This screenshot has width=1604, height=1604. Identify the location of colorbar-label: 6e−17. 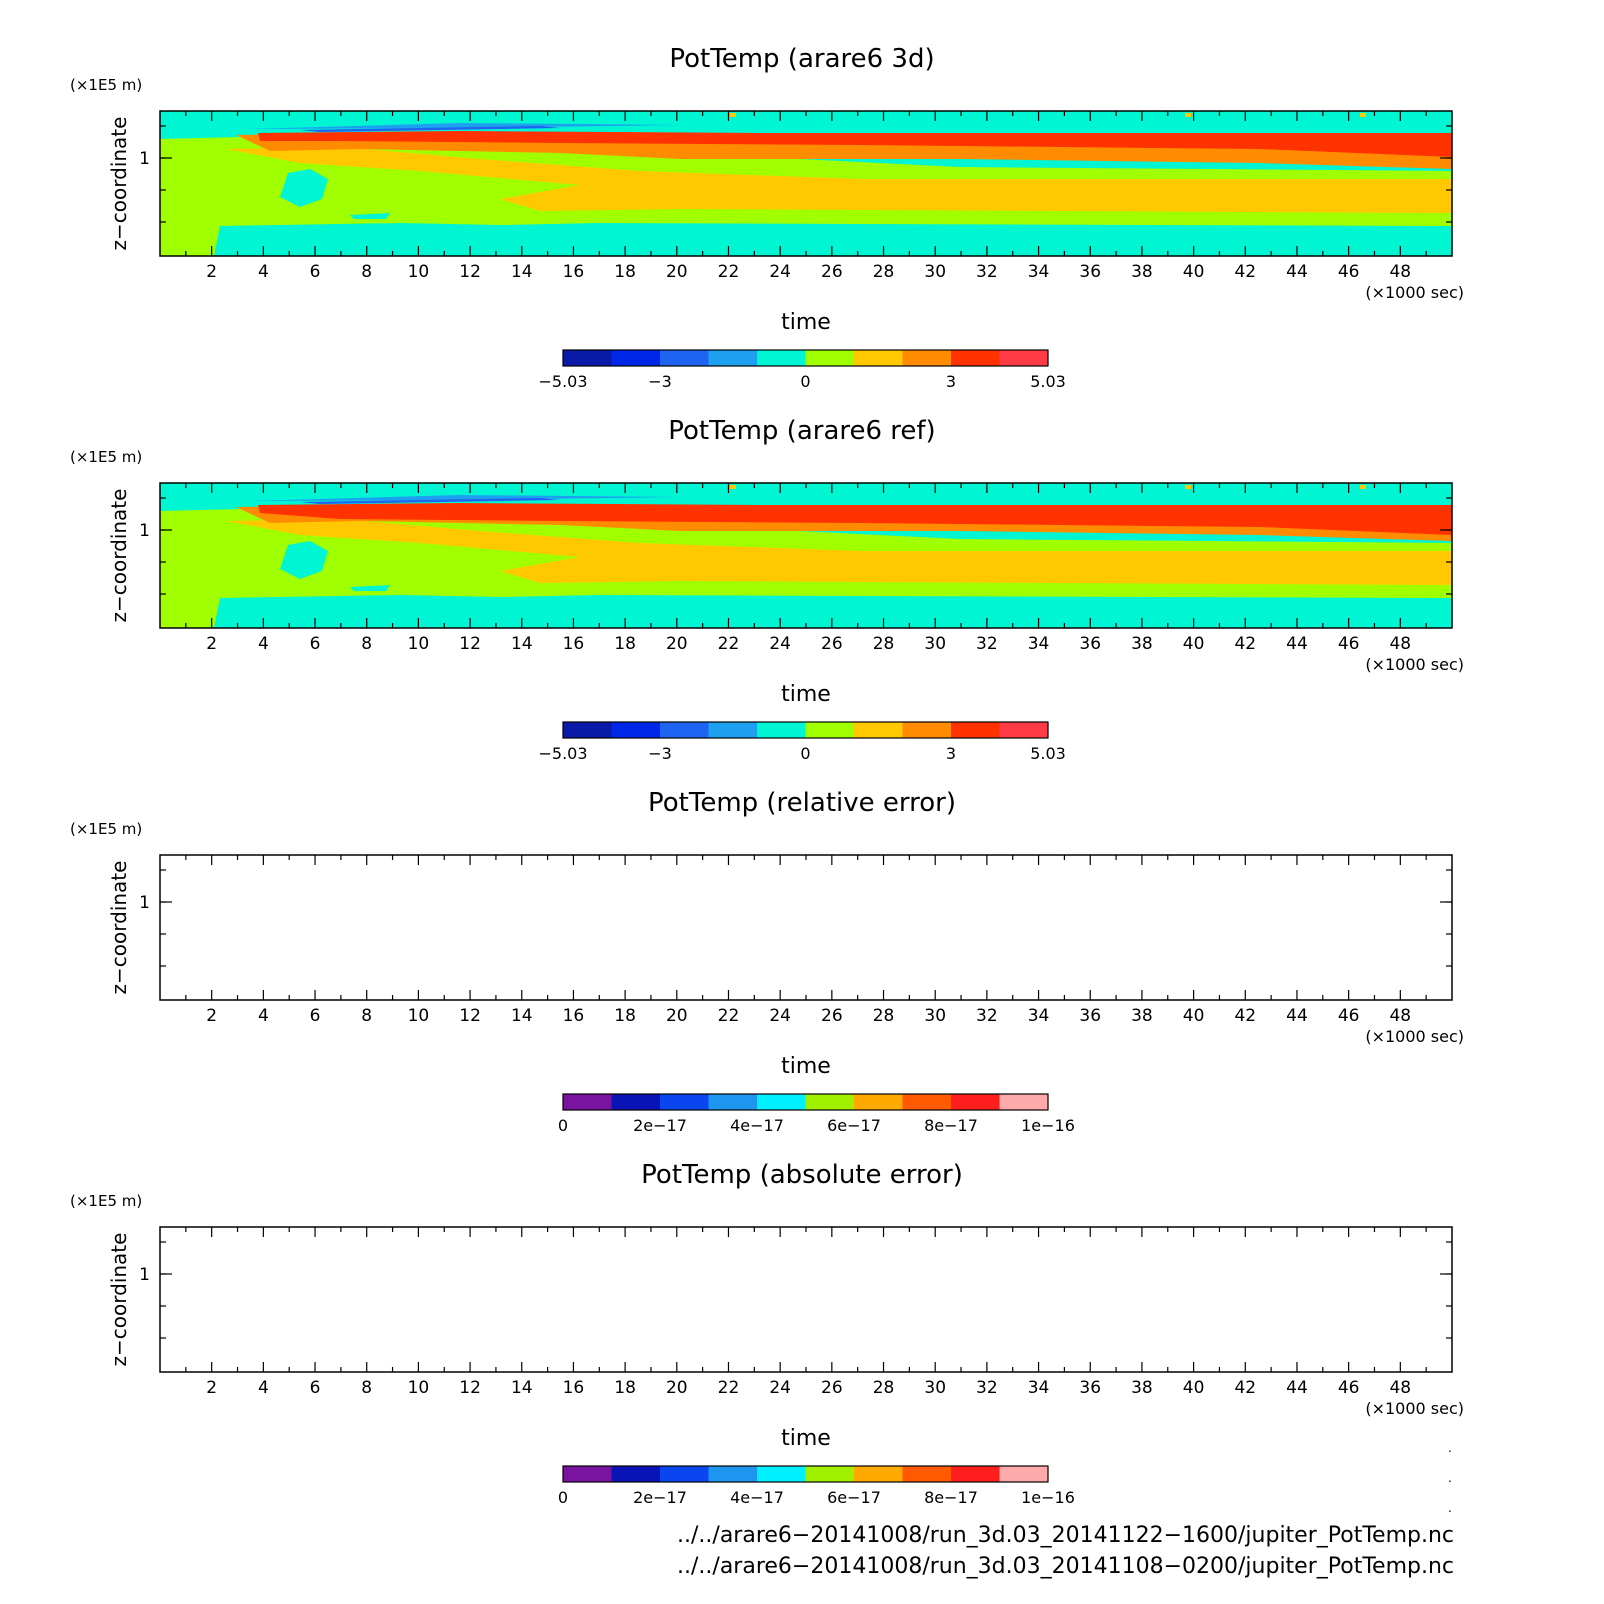
(854, 1497).